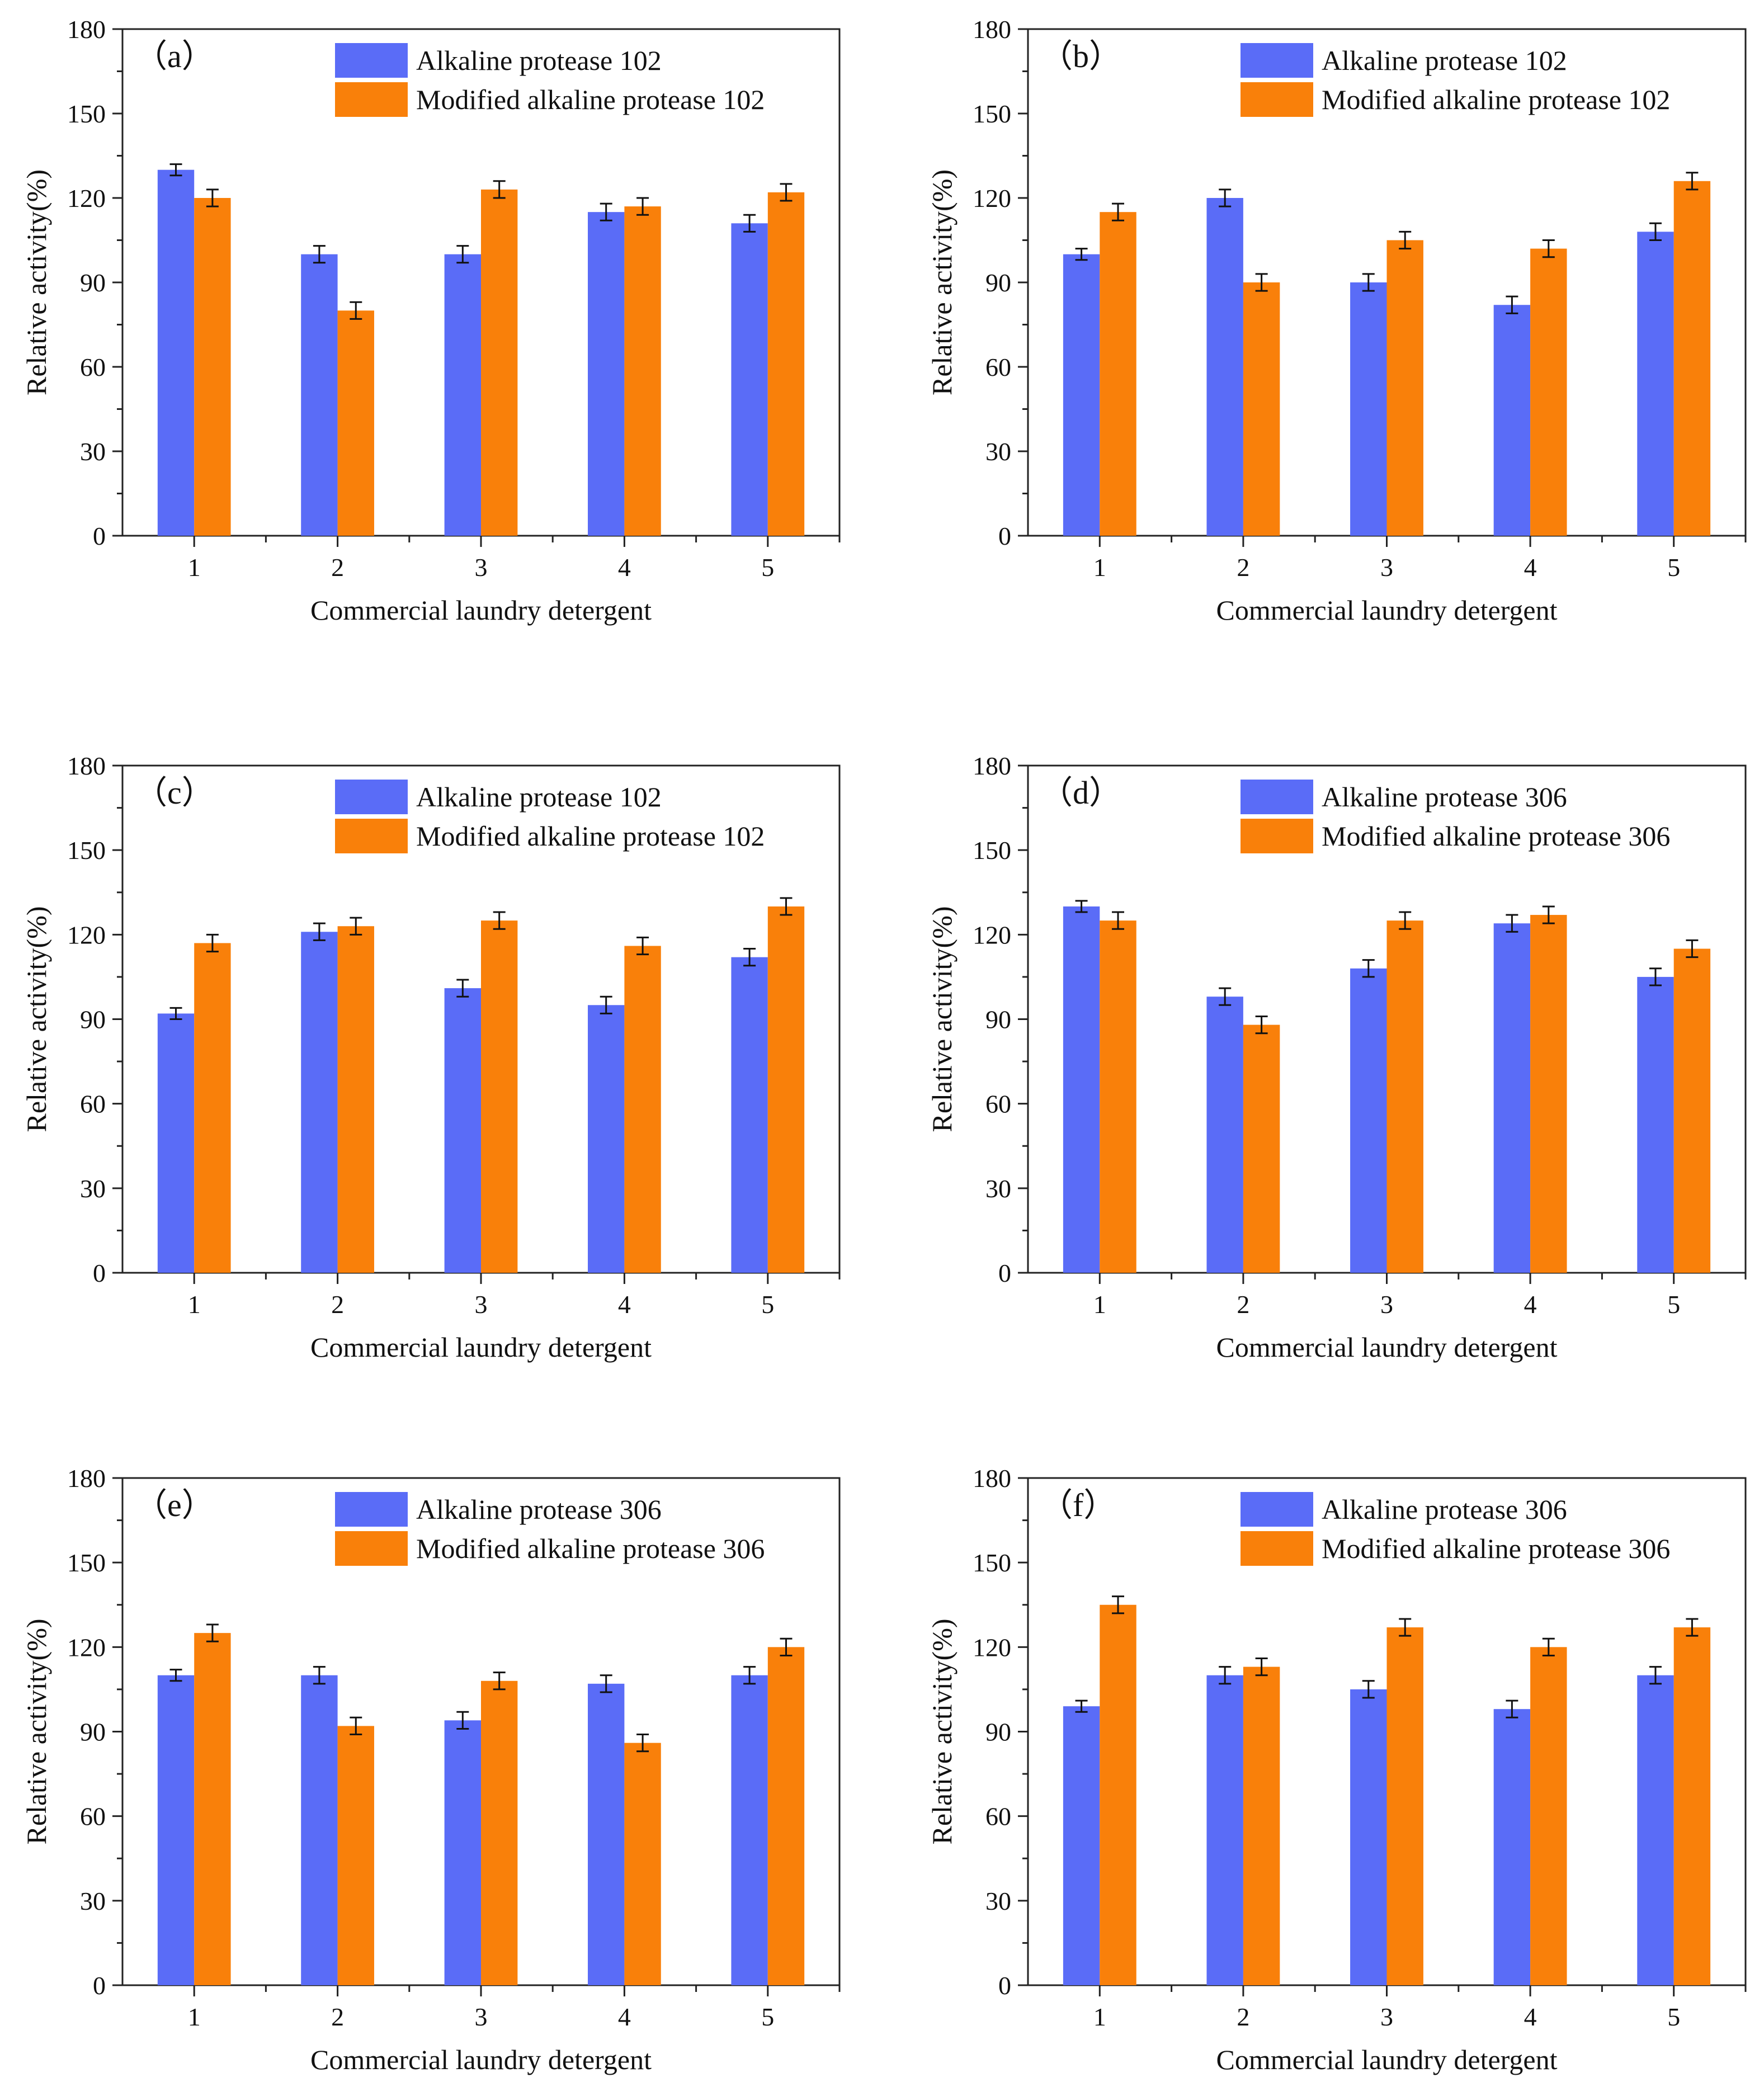 The image size is (1764, 2087). I want to click on panel-label: （f）, so click(1078, 1505).